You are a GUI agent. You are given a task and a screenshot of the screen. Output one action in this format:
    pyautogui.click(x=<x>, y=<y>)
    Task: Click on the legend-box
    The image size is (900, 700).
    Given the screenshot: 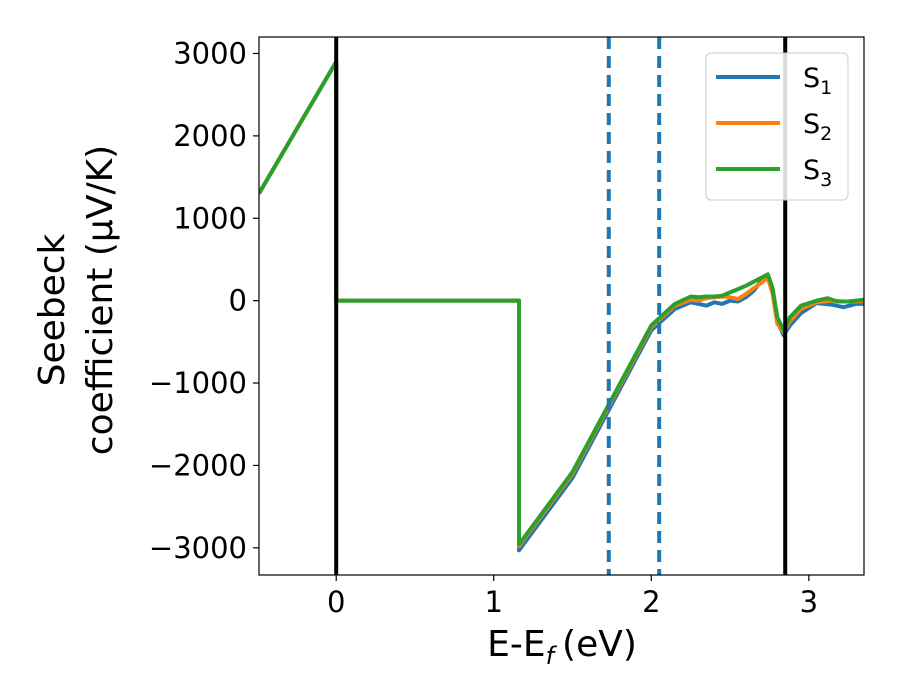 What is the action you would take?
    pyautogui.click(x=777, y=126)
    